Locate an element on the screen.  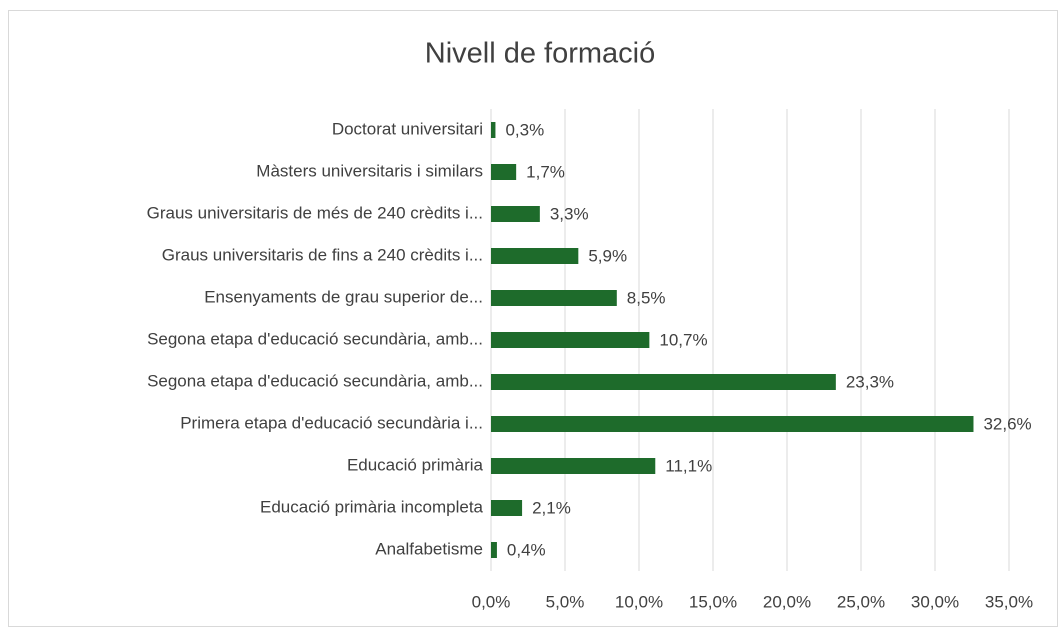
data-label: 23,3% is located at coordinates (870, 381).